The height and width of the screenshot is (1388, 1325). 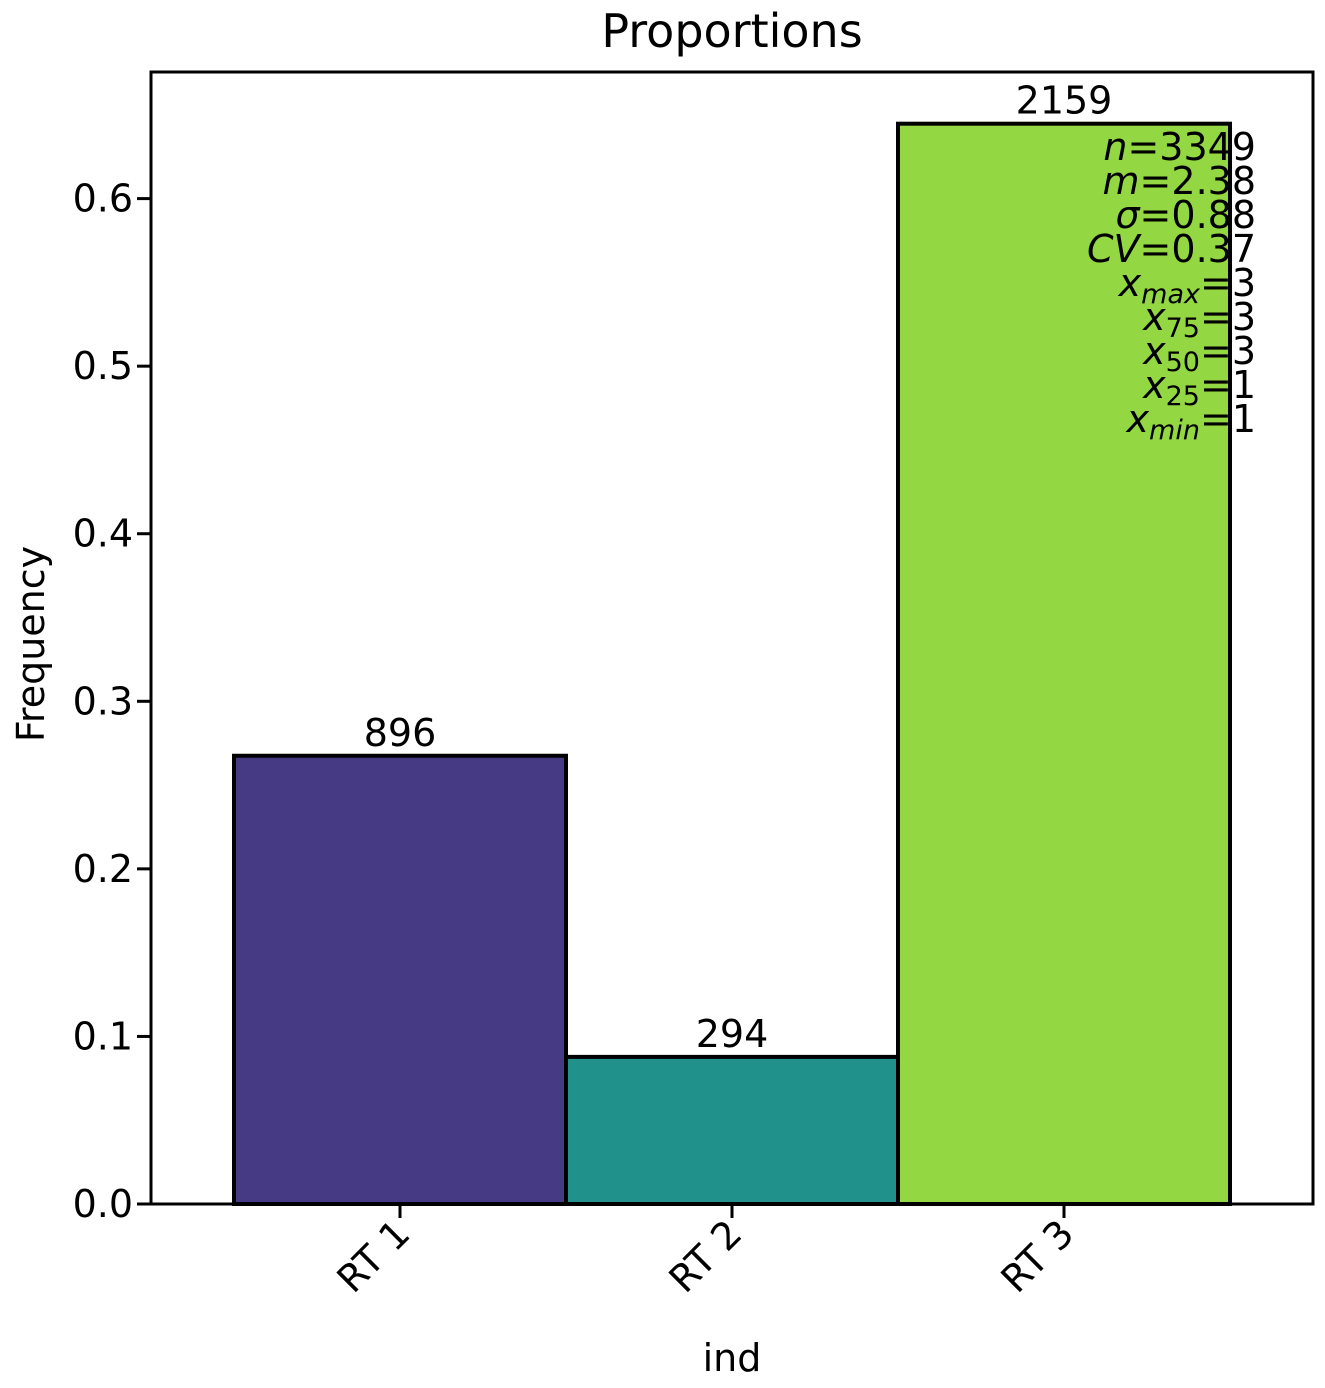 What do you see at coordinates (705, 1256) in the screenshot?
I see `x-tick-label: RT 2` at bounding box center [705, 1256].